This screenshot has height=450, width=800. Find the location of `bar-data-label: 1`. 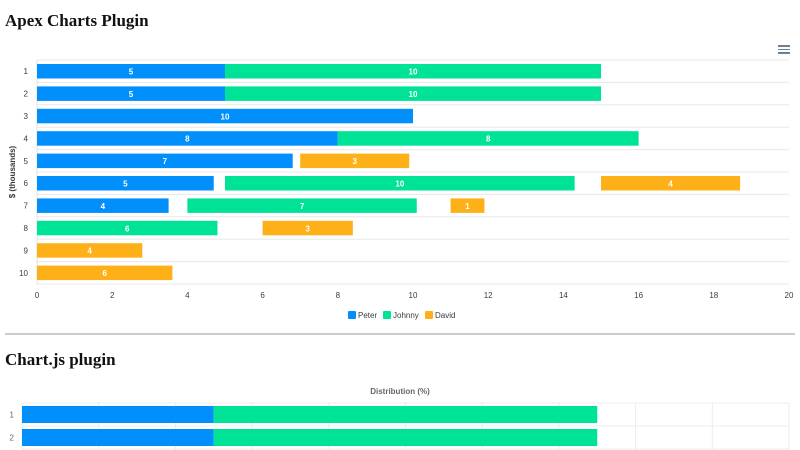

bar-data-label: 1 is located at coordinates (467, 206).